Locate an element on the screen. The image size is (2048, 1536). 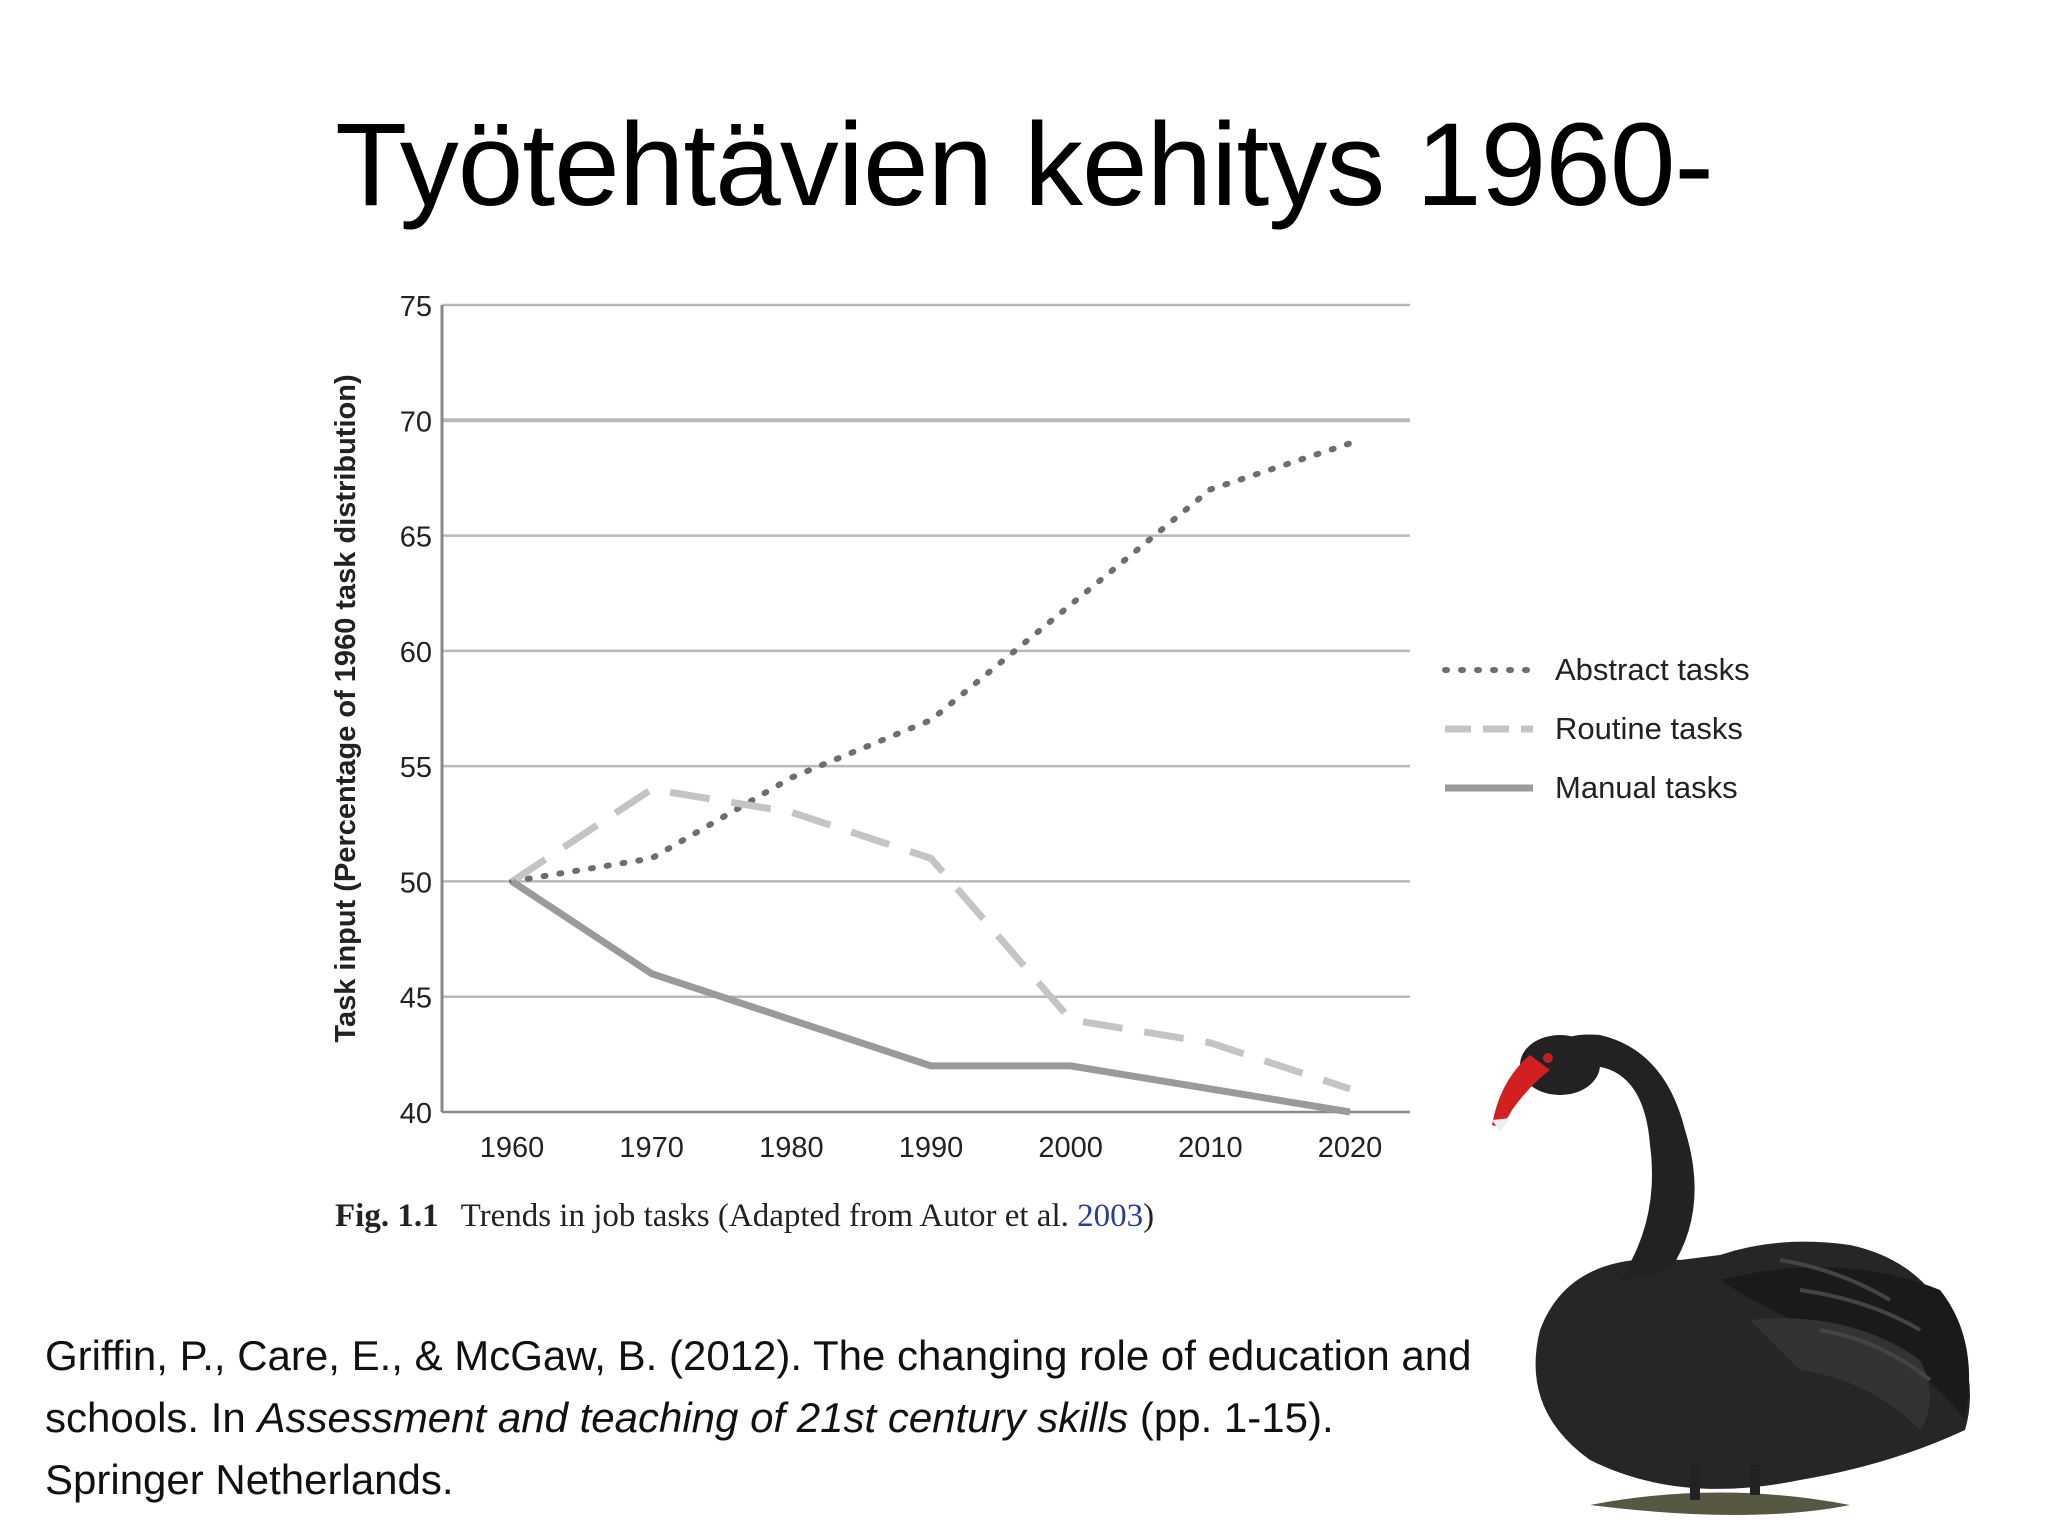
x-tick-label: 2010 is located at coordinates (1210, 1148).